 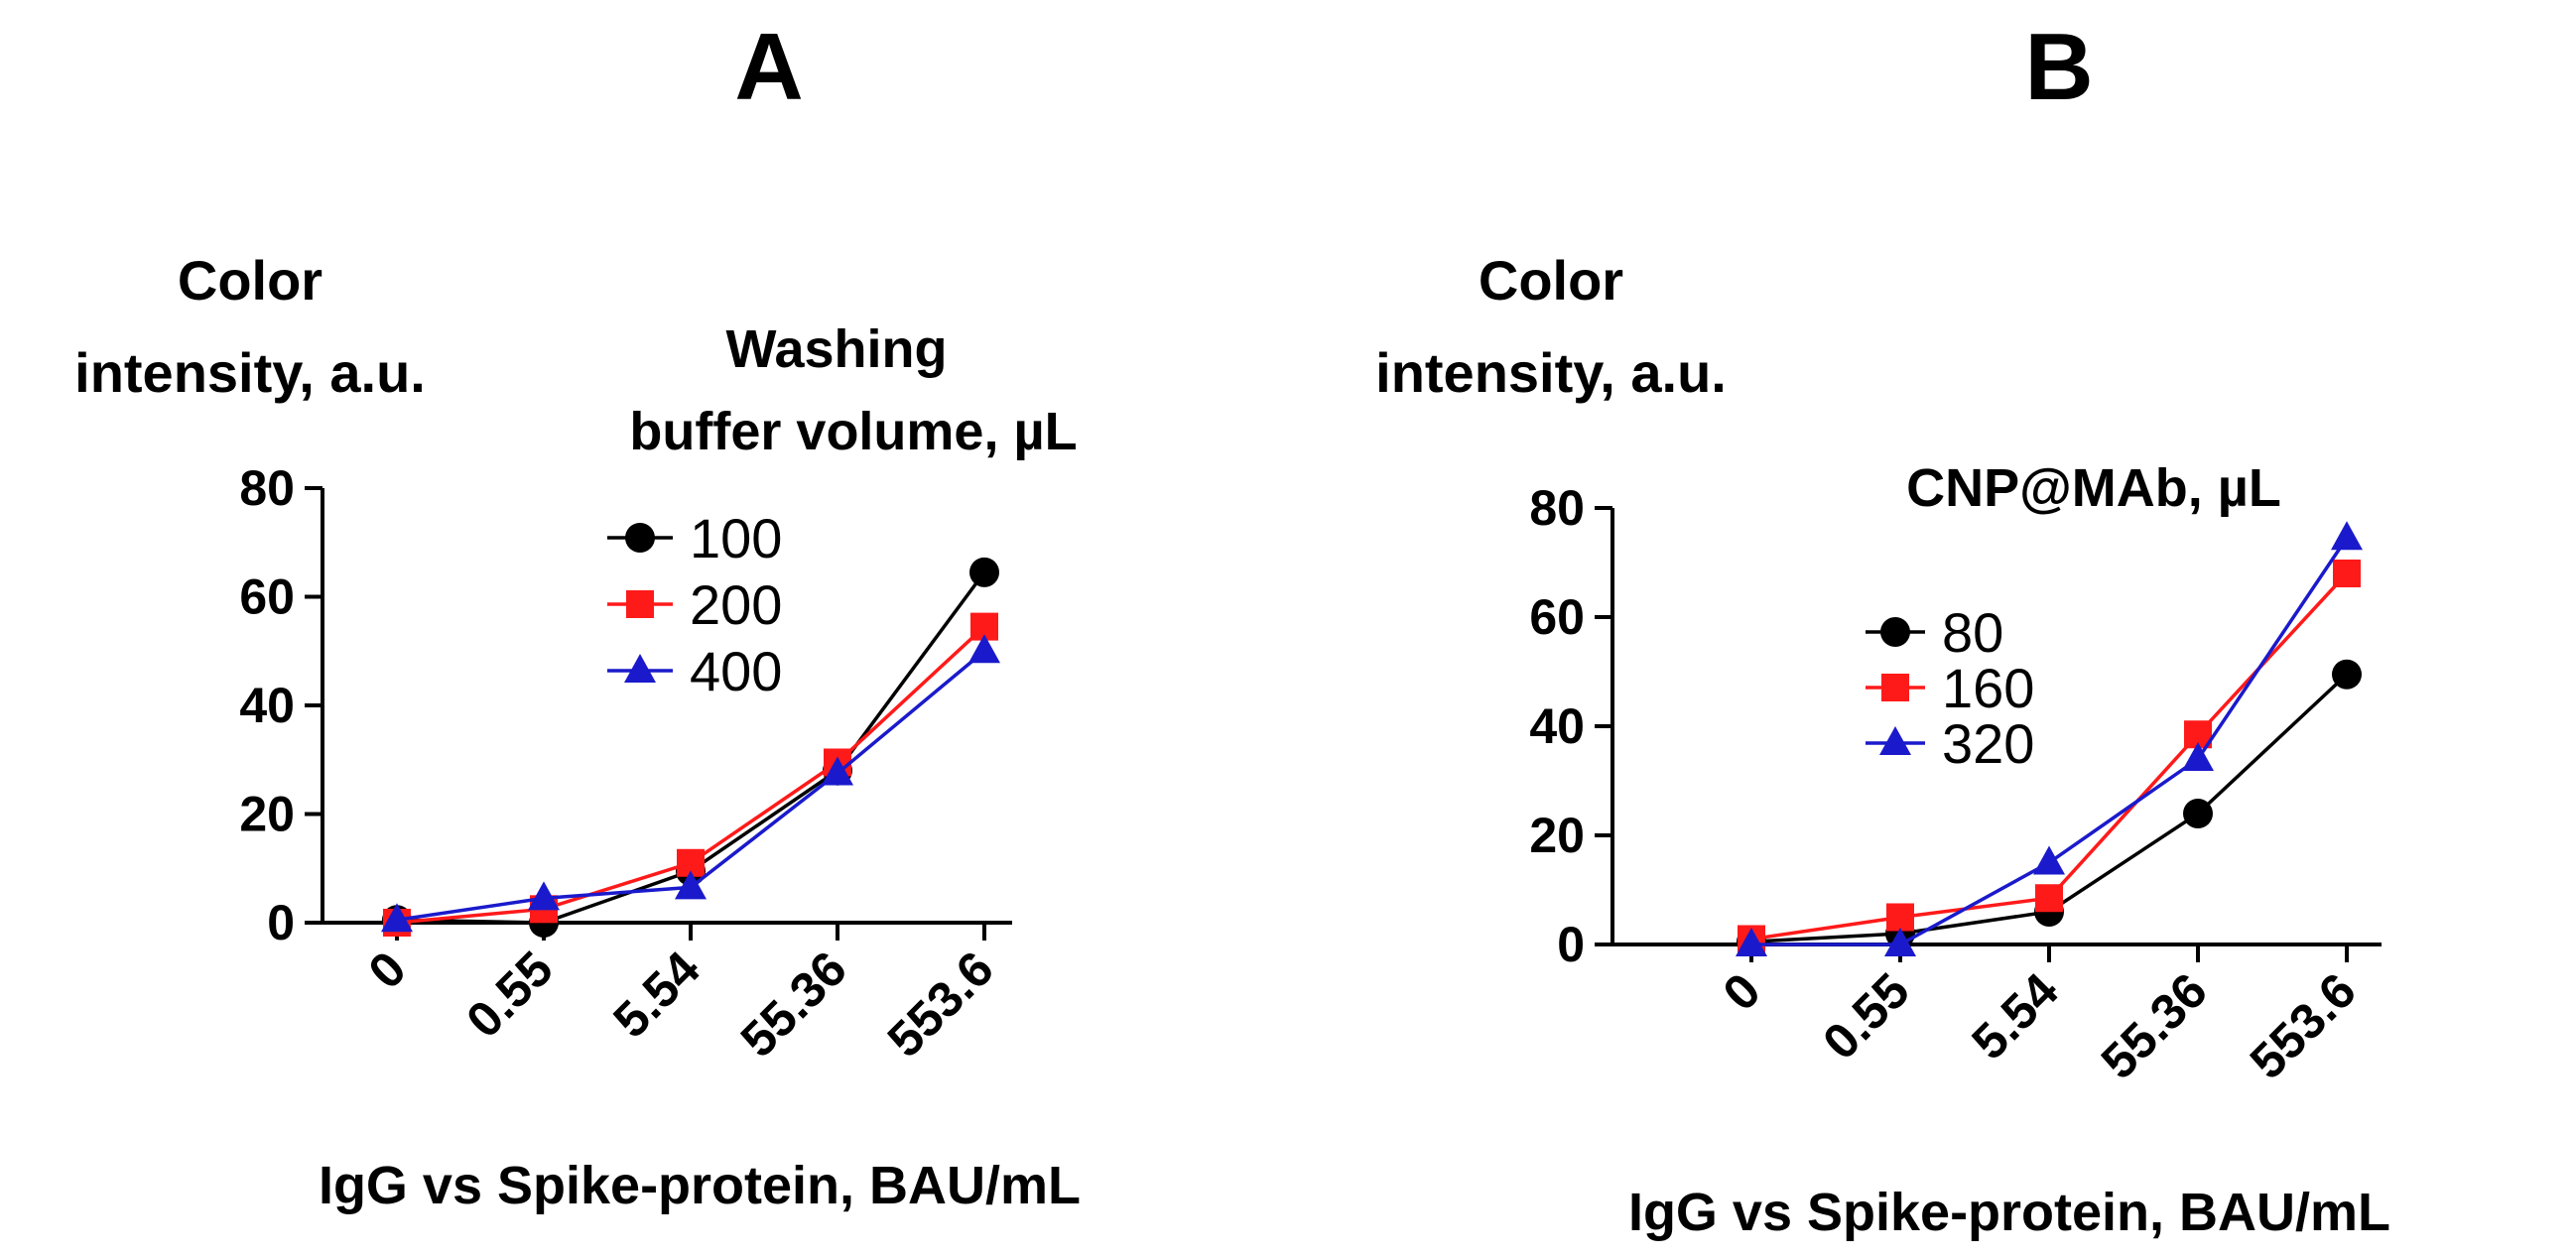 I want to click on panel-b-legend-title-line1: CNP@MAb, µL, so click(x=2093, y=488).